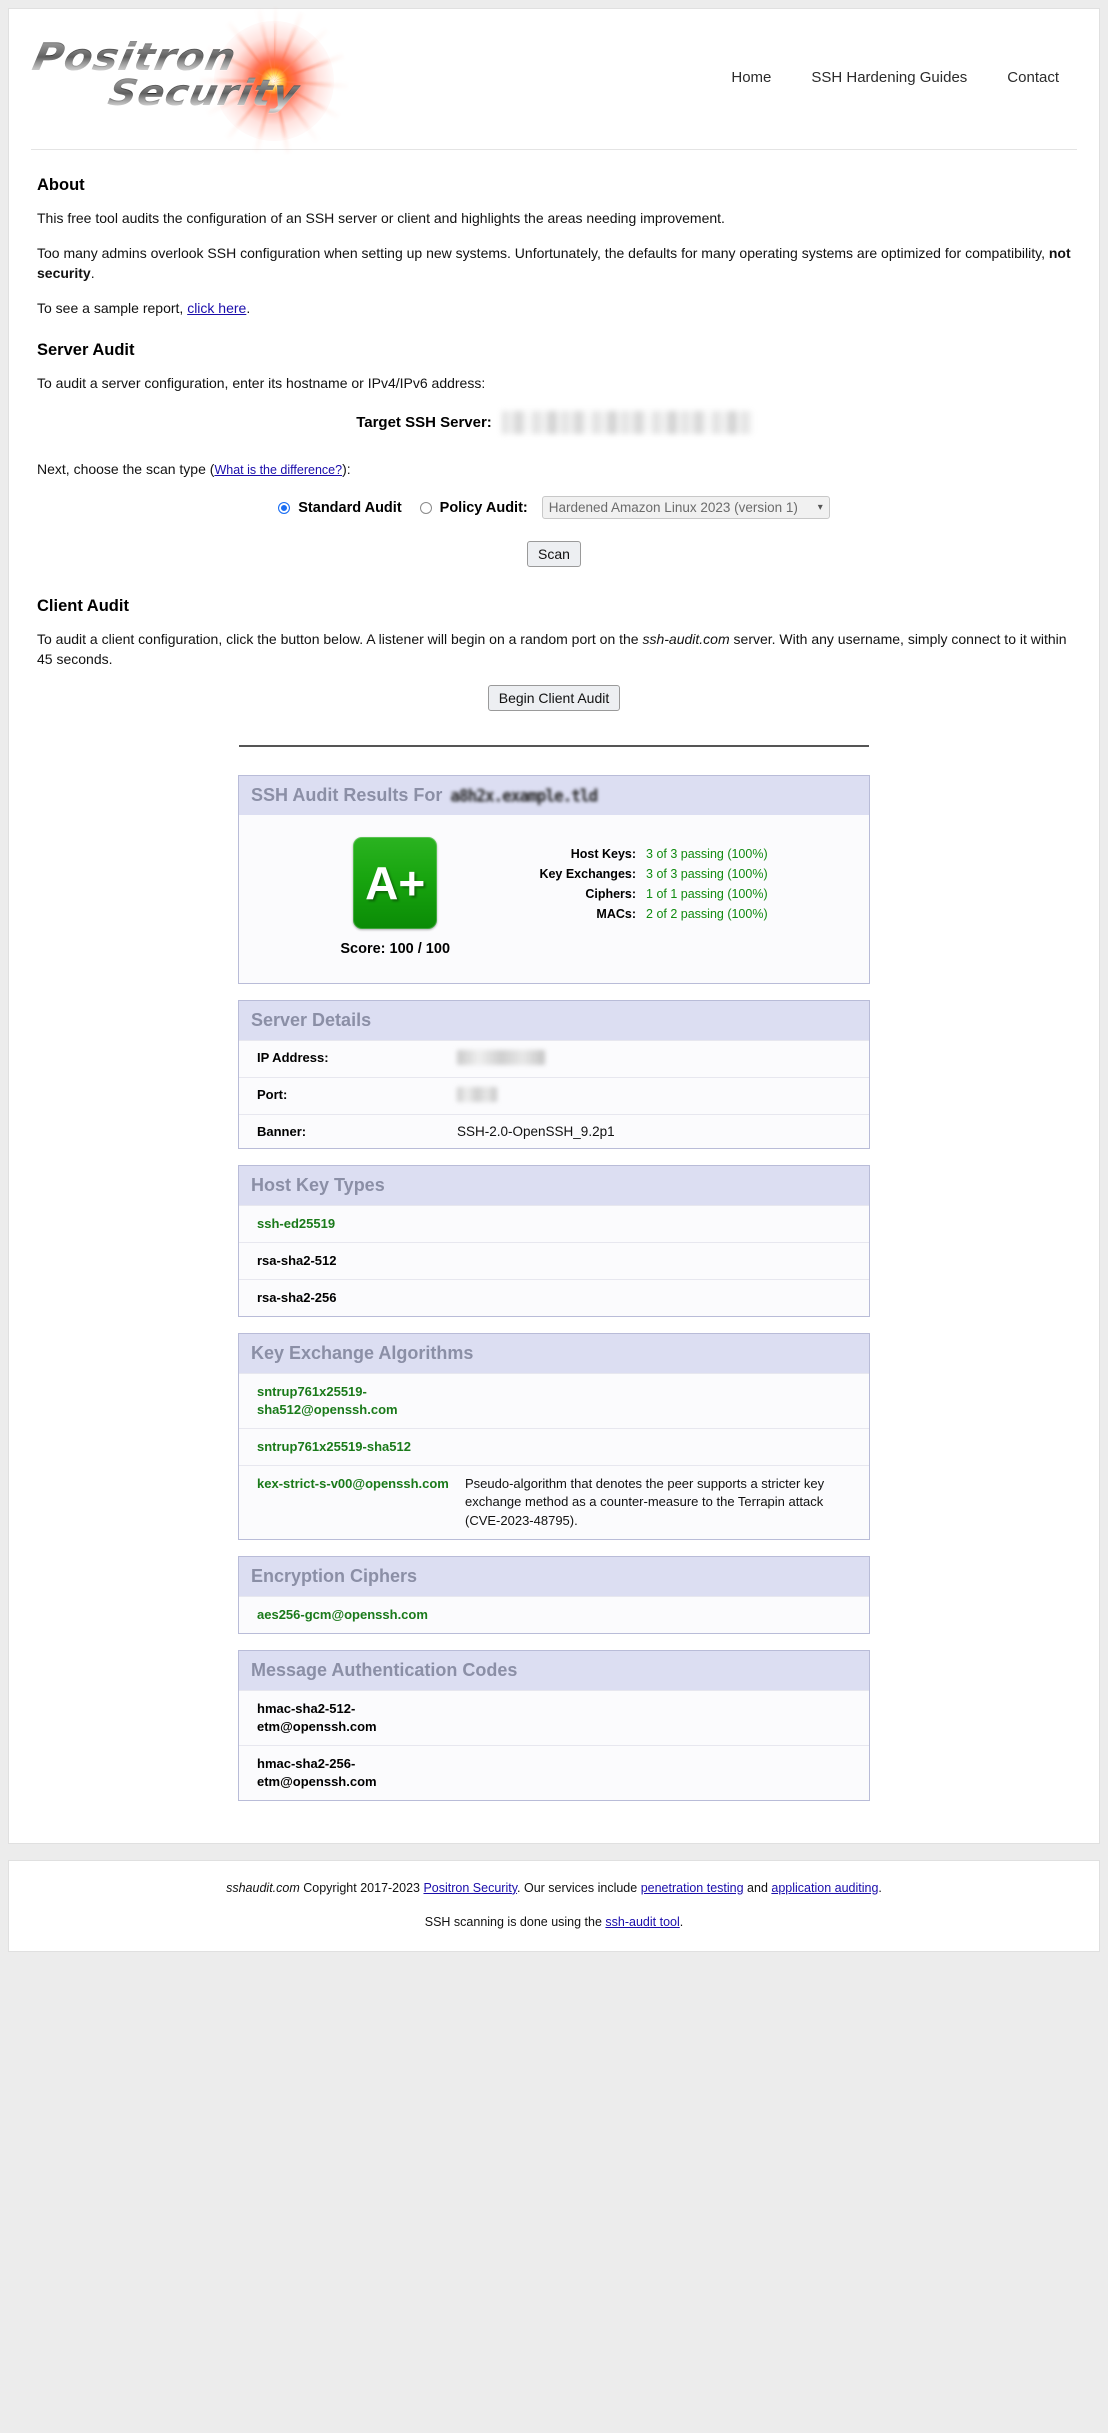 This screenshot has width=1108, height=2433. What do you see at coordinates (361, 1887) in the screenshot?
I see `footer-text-a: Copyright 2017-2023` at bounding box center [361, 1887].